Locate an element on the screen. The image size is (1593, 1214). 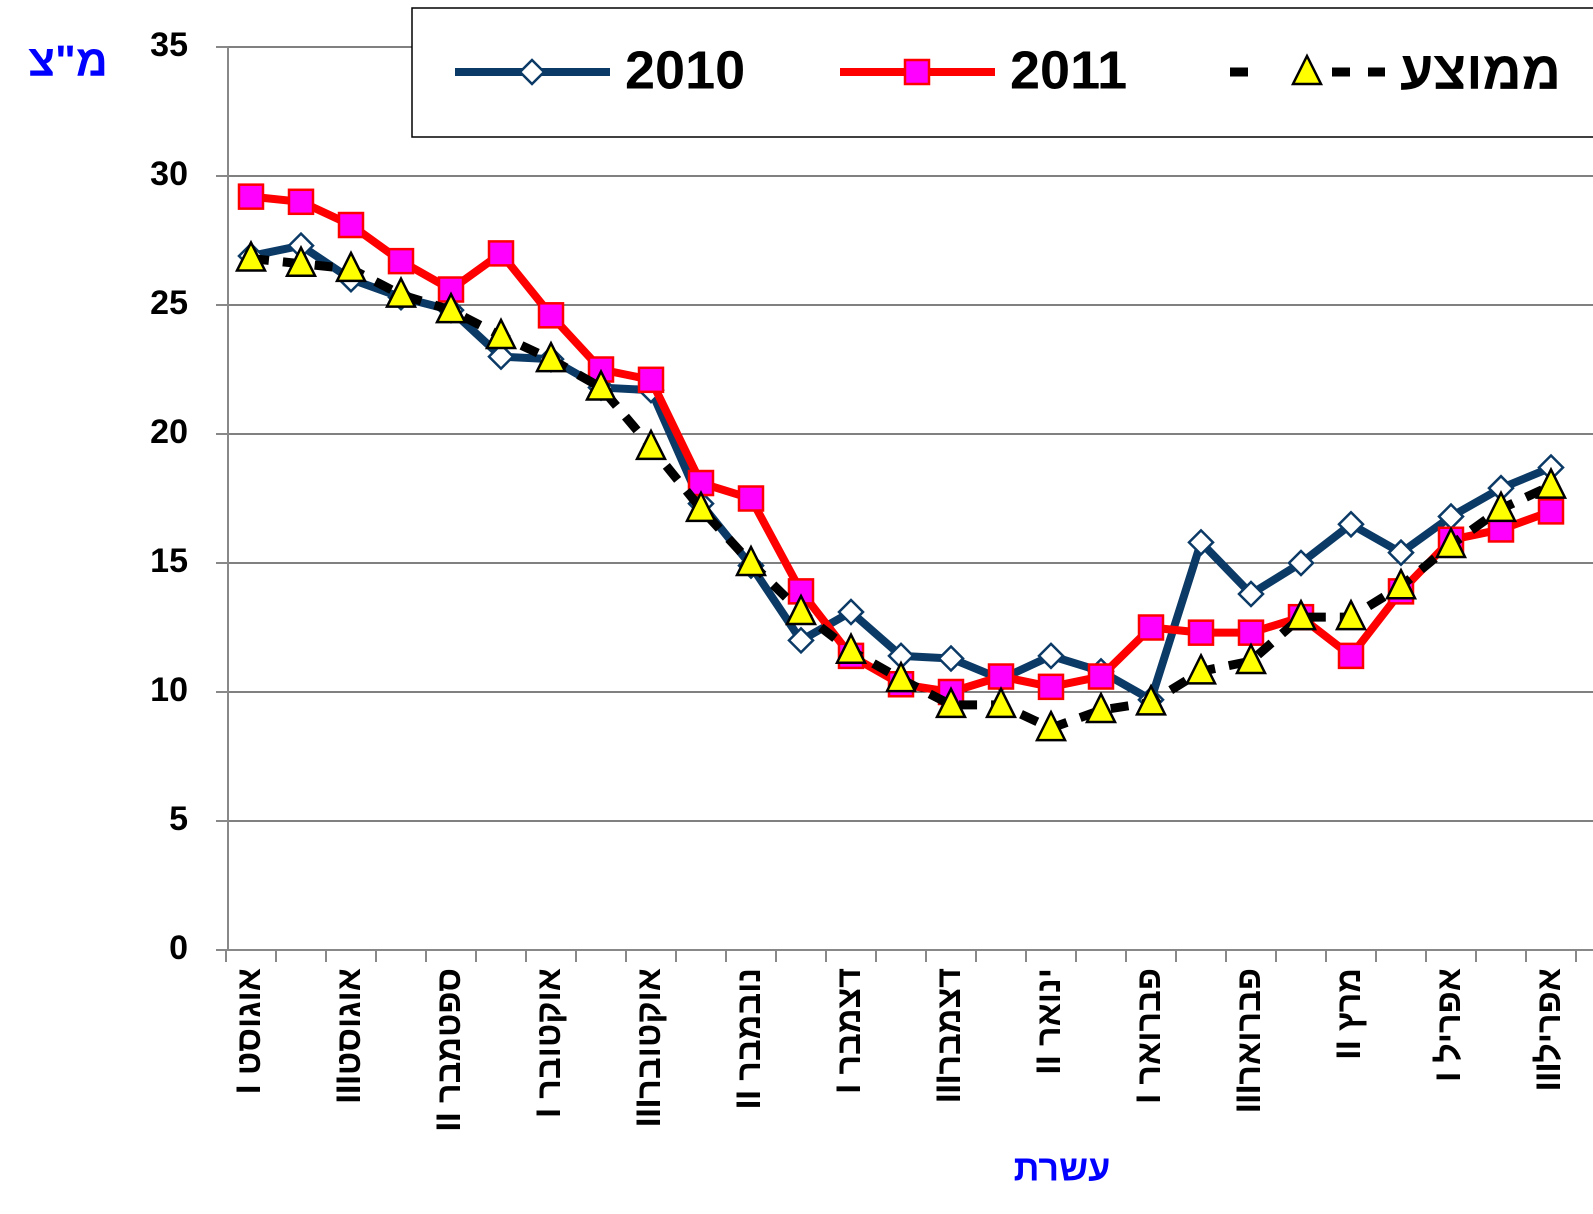
x-tick-label: אפרילIII is located at coordinates (1549, 1029).